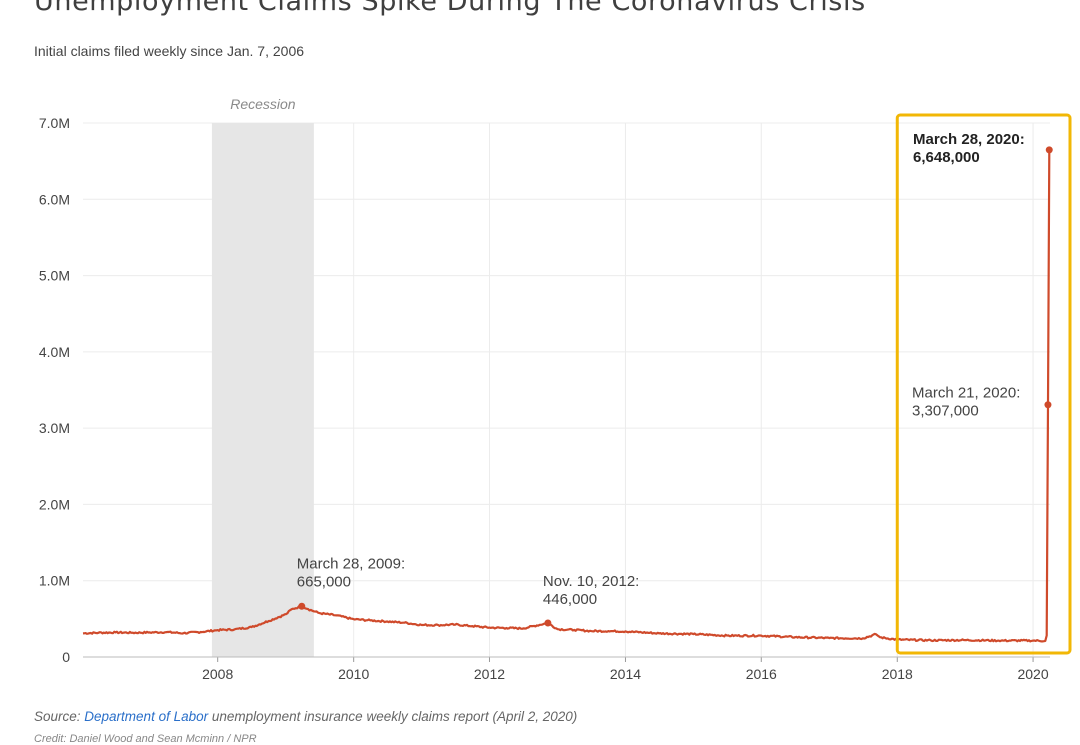 This screenshot has width=1080, height=745. I want to click on y-tick-label: 5.0M, so click(54, 276).